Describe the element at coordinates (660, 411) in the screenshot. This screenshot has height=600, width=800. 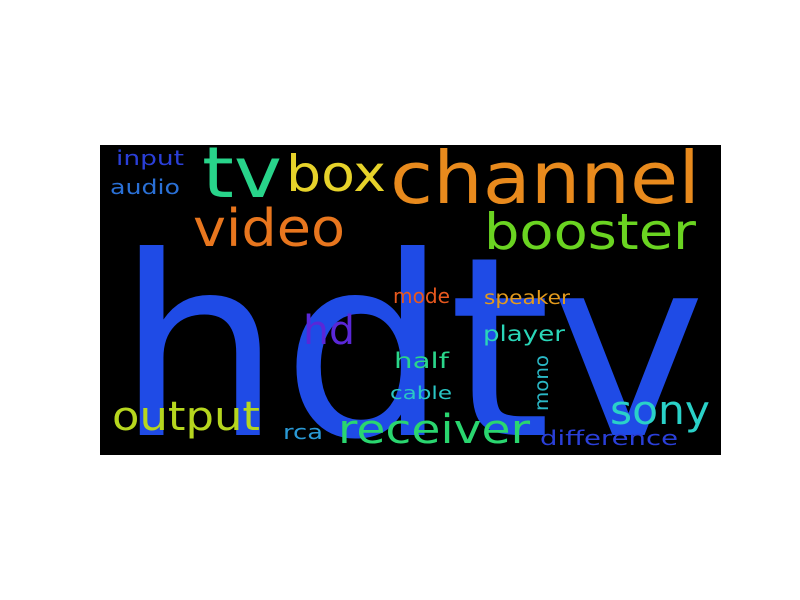
I see `word-sony: sony` at that location.